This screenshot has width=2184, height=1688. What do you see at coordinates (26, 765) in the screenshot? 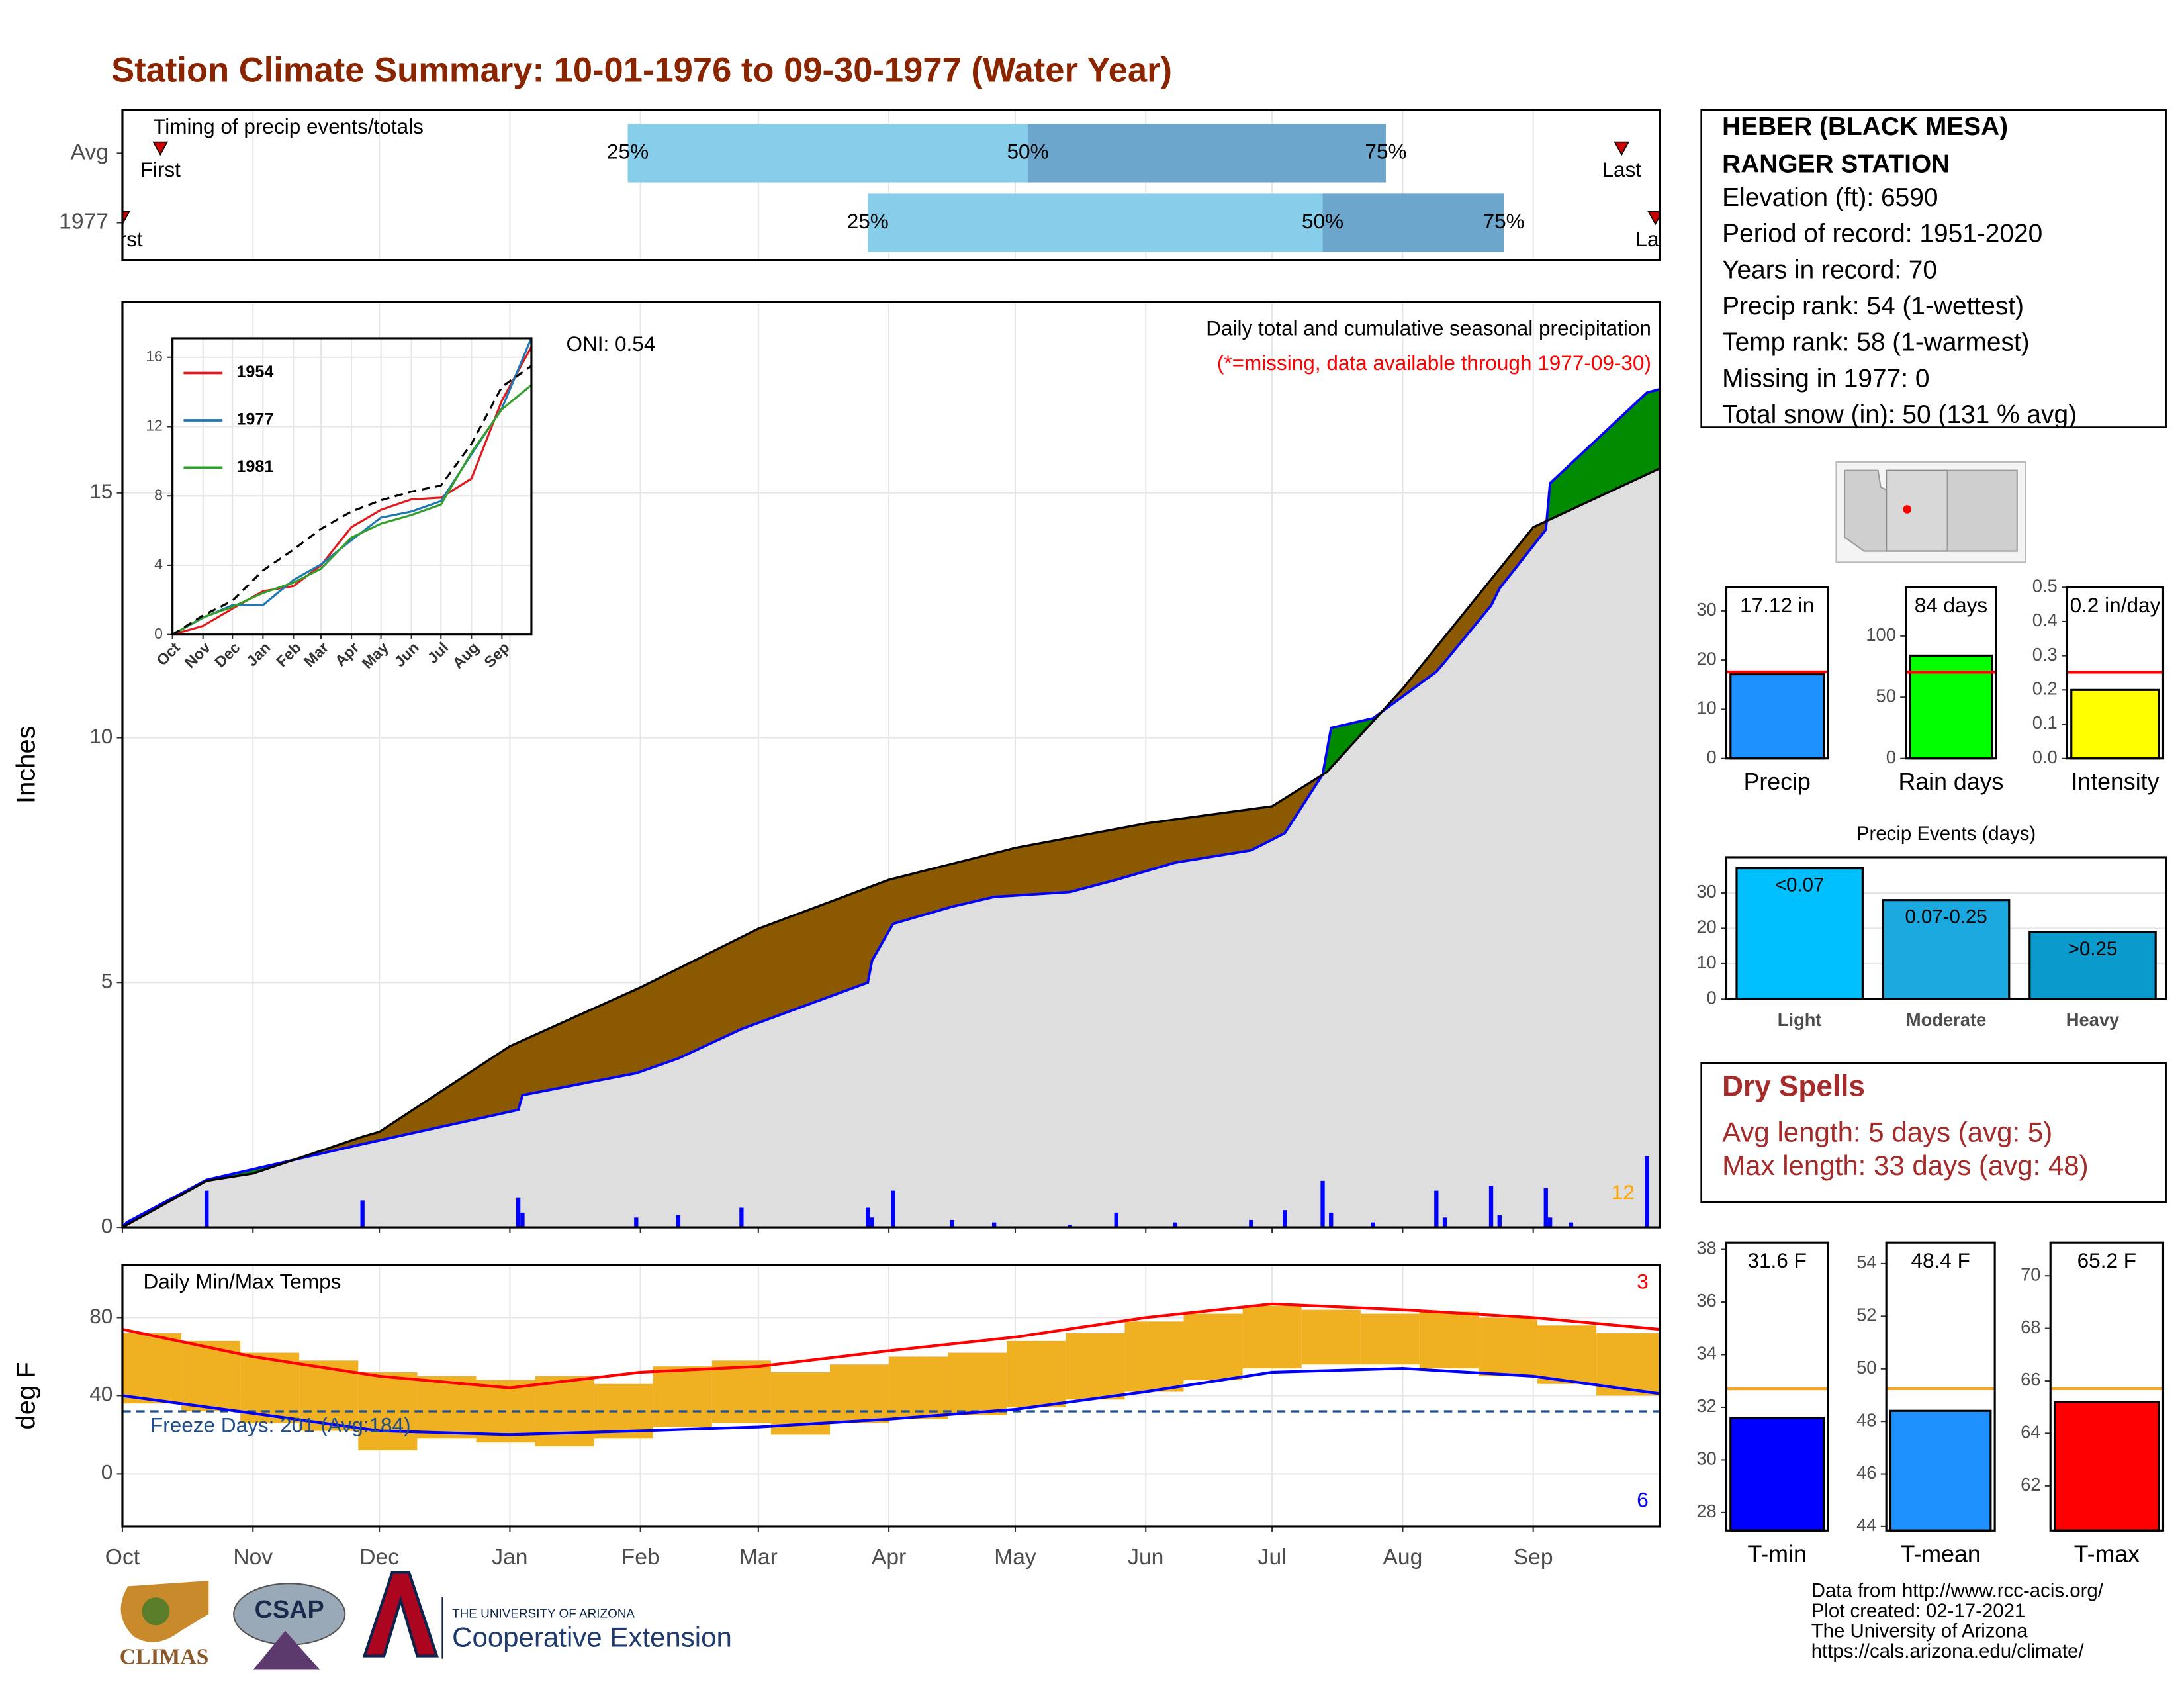
I see `y-axis-label: Inches` at bounding box center [26, 765].